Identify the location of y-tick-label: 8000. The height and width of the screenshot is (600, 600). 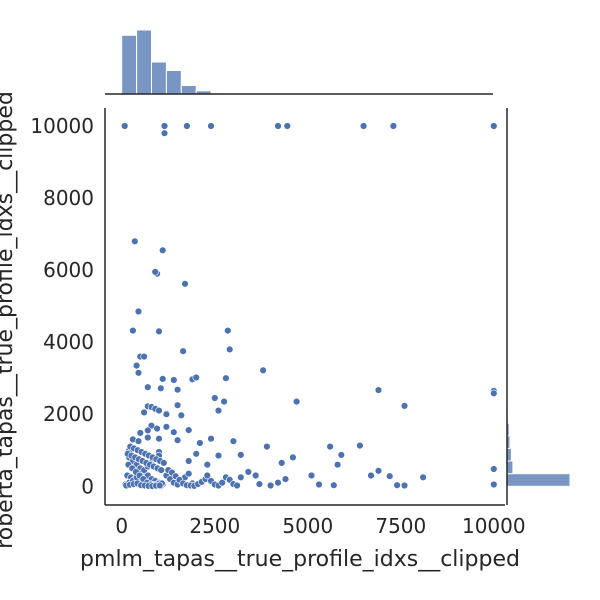
(68, 198).